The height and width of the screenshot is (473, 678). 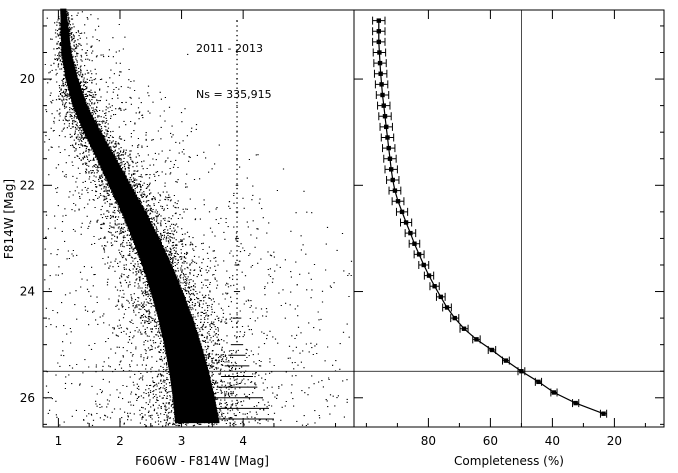 What do you see at coordinates (243, 441) in the screenshot?
I see `cmd-x-tick-label: 4` at bounding box center [243, 441].